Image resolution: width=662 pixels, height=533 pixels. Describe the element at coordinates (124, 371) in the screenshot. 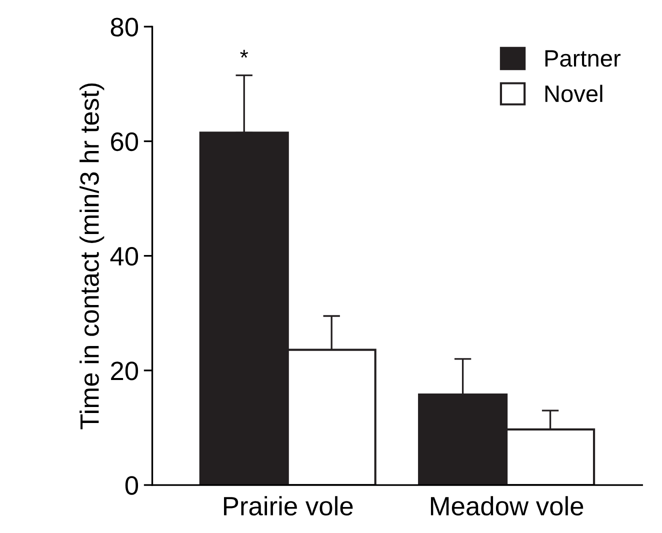

I see `y-tick-label: 20` at that location.